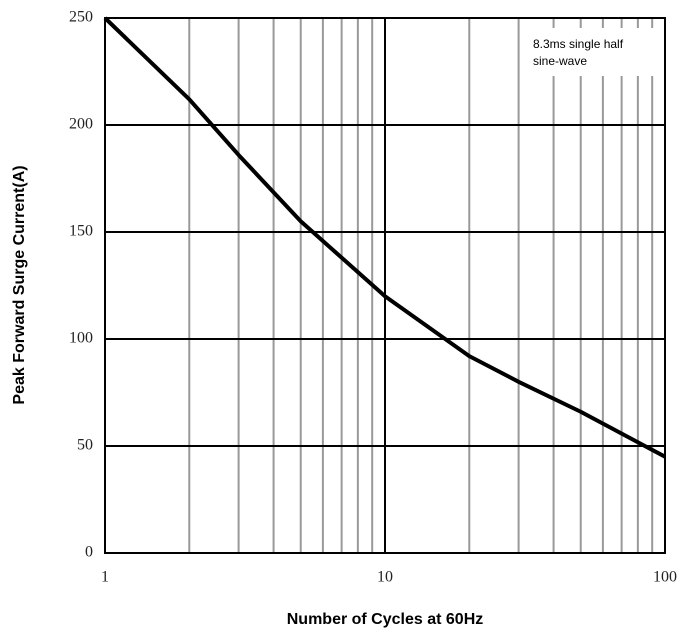  What do you see at coordinates (385, 619) in the screenshot?
I see `x-axis-label: Number of Cycles at 60Hz` at bounding box center [385, 619].